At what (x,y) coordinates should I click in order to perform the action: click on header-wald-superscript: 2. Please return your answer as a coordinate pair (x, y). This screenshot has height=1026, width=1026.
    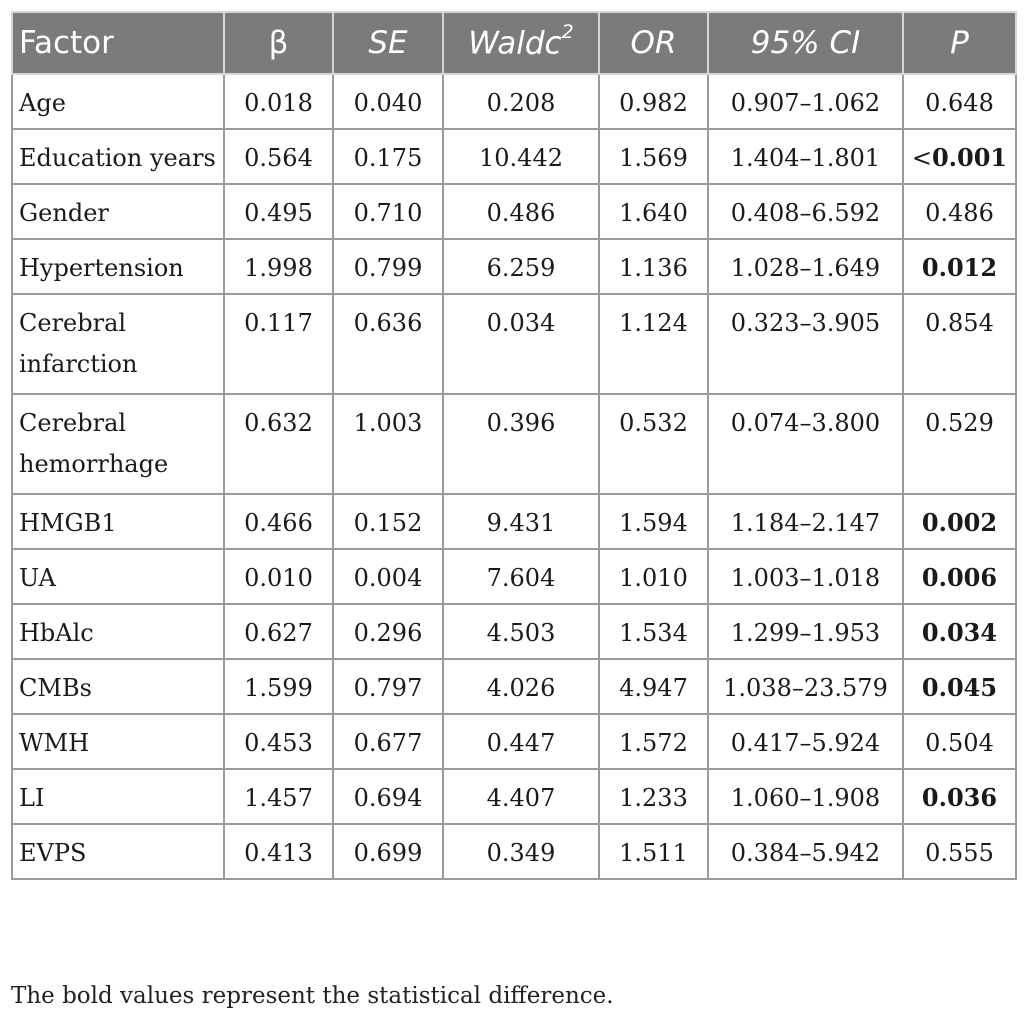
    Looking at the image, I should click on (567, 31).